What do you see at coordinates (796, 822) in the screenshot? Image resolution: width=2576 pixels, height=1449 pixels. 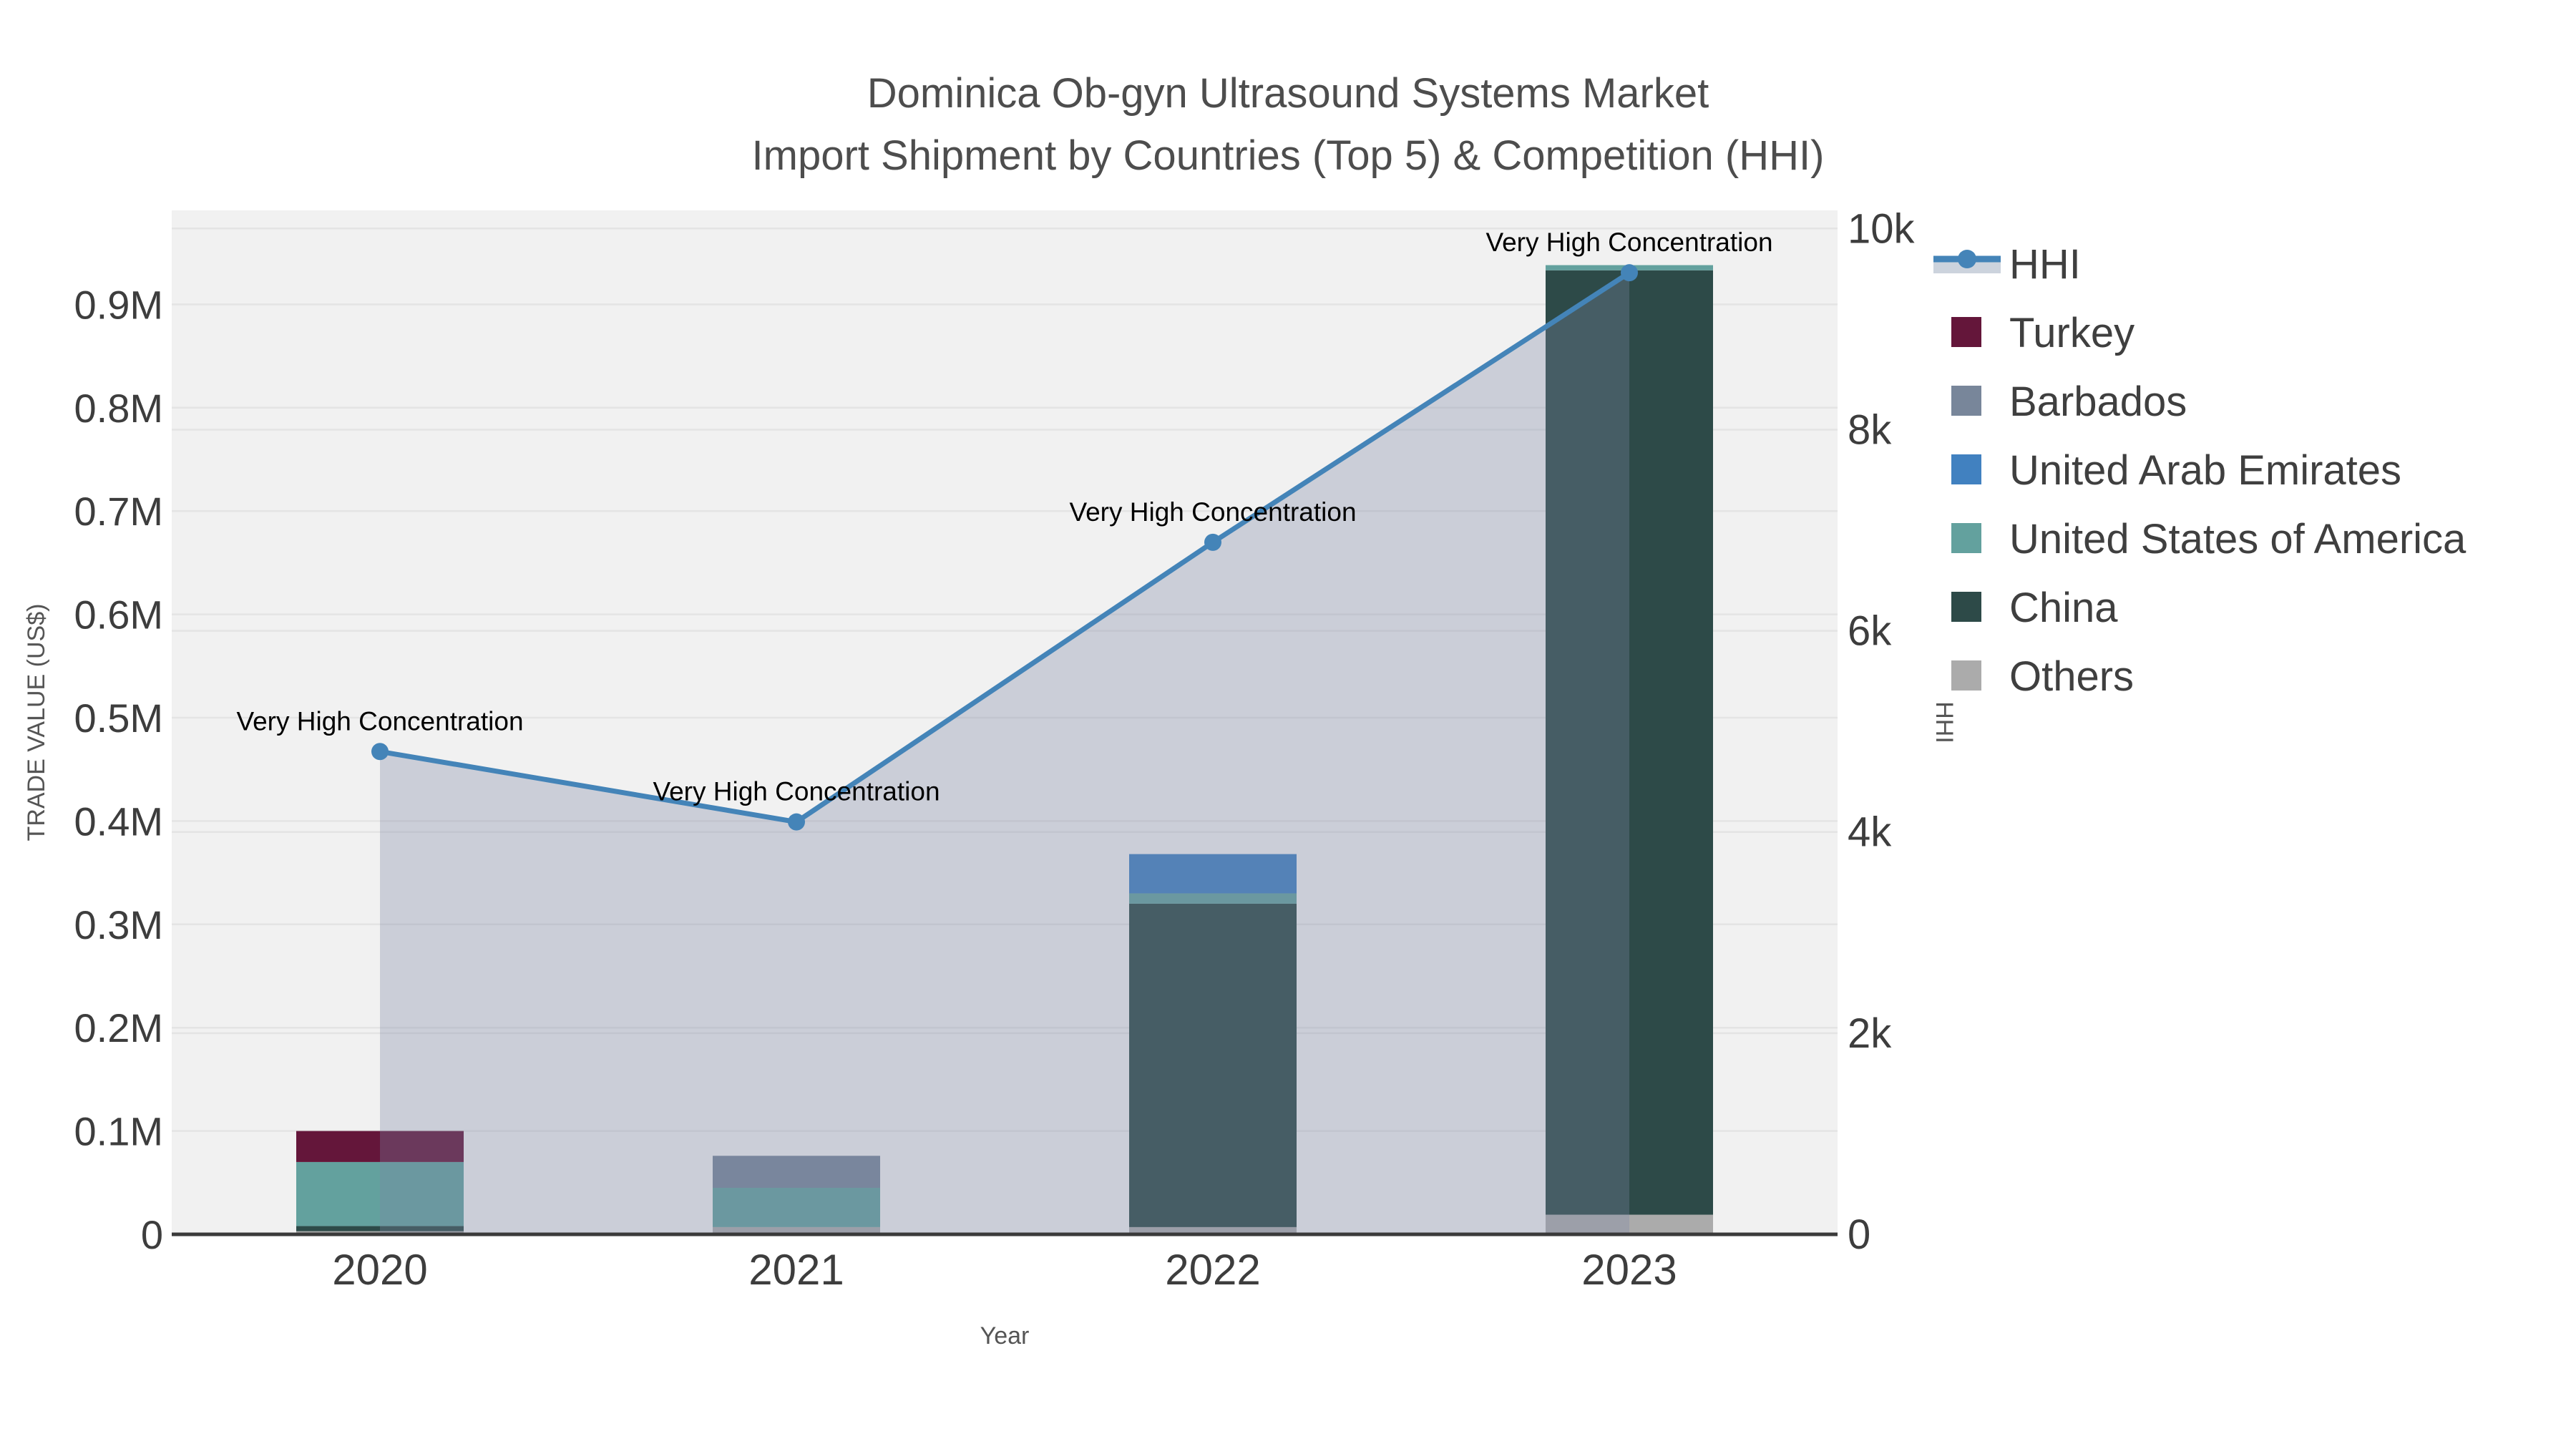 I see `hhi-point-2021` at bounding box center [796, 822].